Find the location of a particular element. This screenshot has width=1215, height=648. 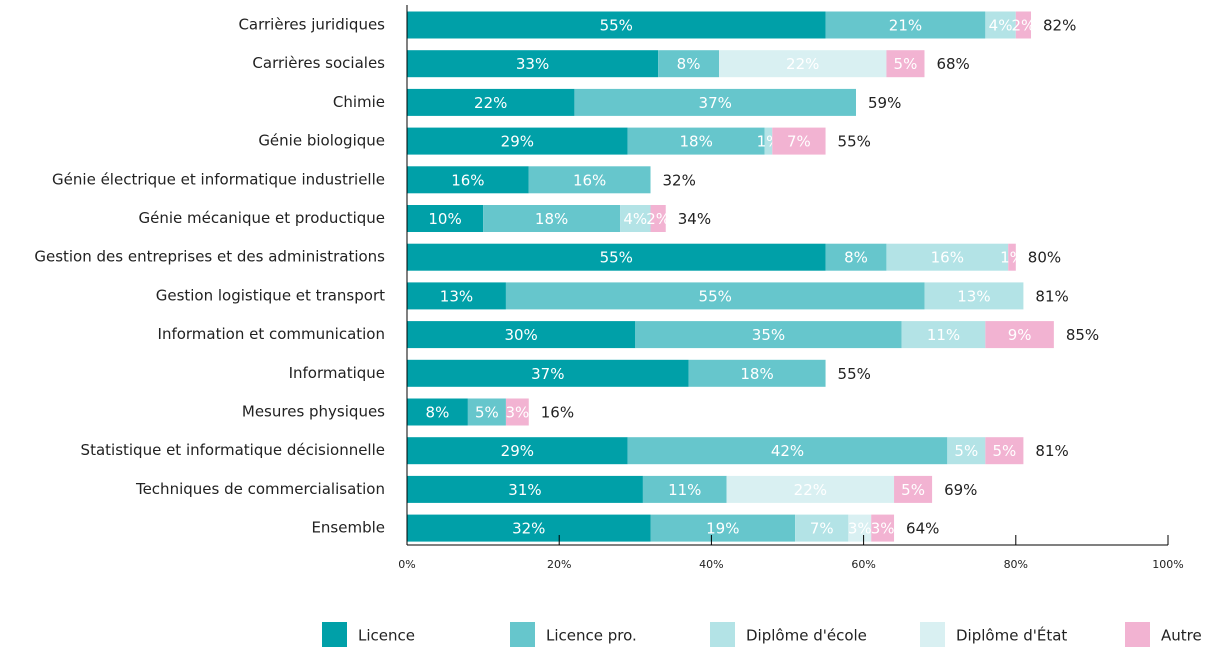

segment-label: 19% is located at coordinates (722, 529).